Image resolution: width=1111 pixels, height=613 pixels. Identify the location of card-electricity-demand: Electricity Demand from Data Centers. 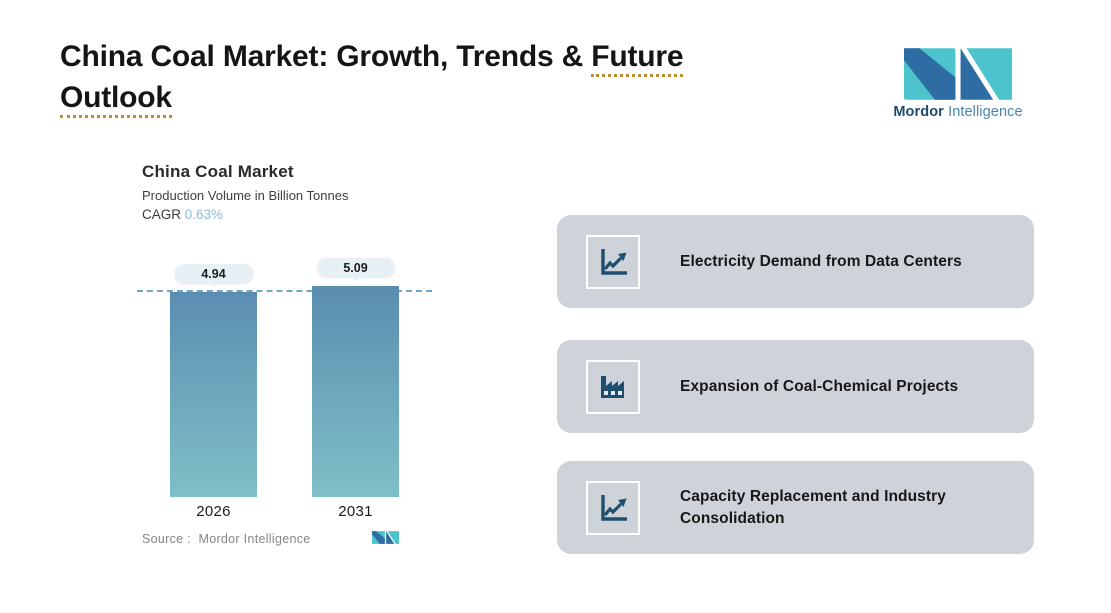
(795, 261).